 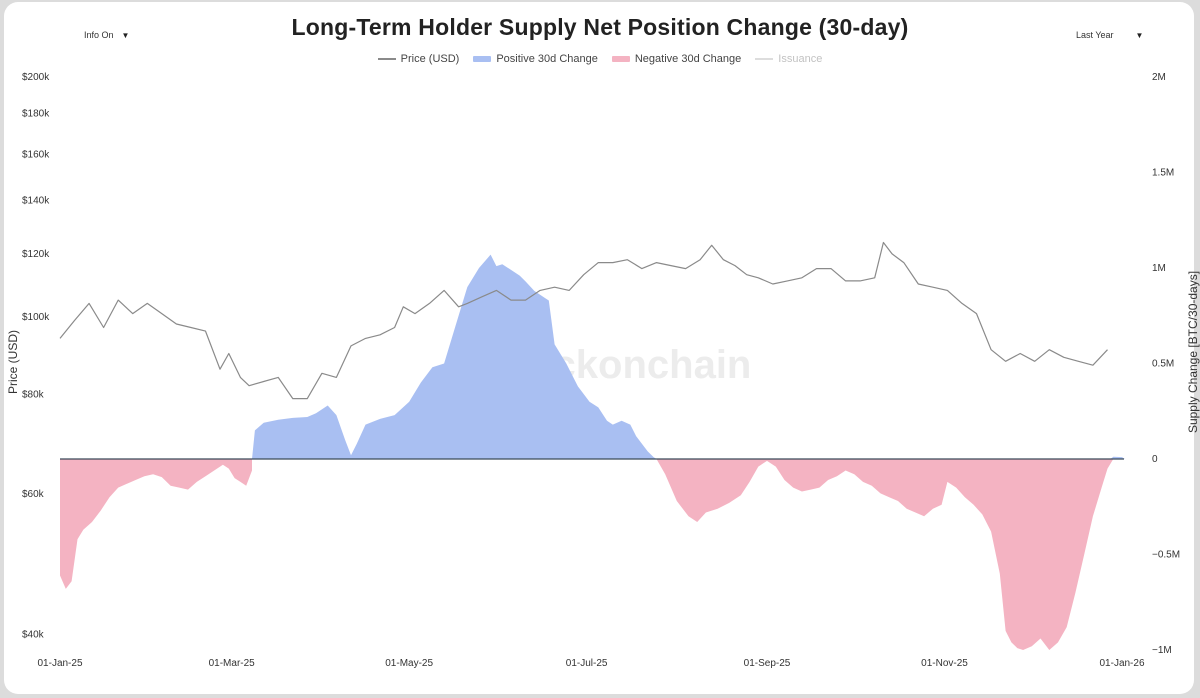 What do you see at coordinates (430, 59) in the screenshot?
I see `legend-label-price: Price (USD)` at bounding box center [430, 59].